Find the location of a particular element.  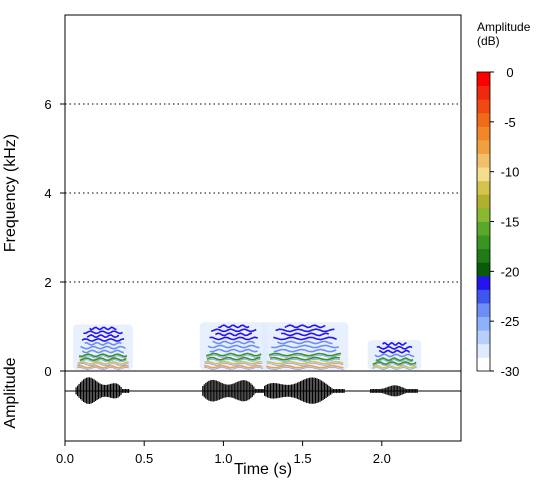

x-tick-label: 0.5 is located at coordinates (144, 458).